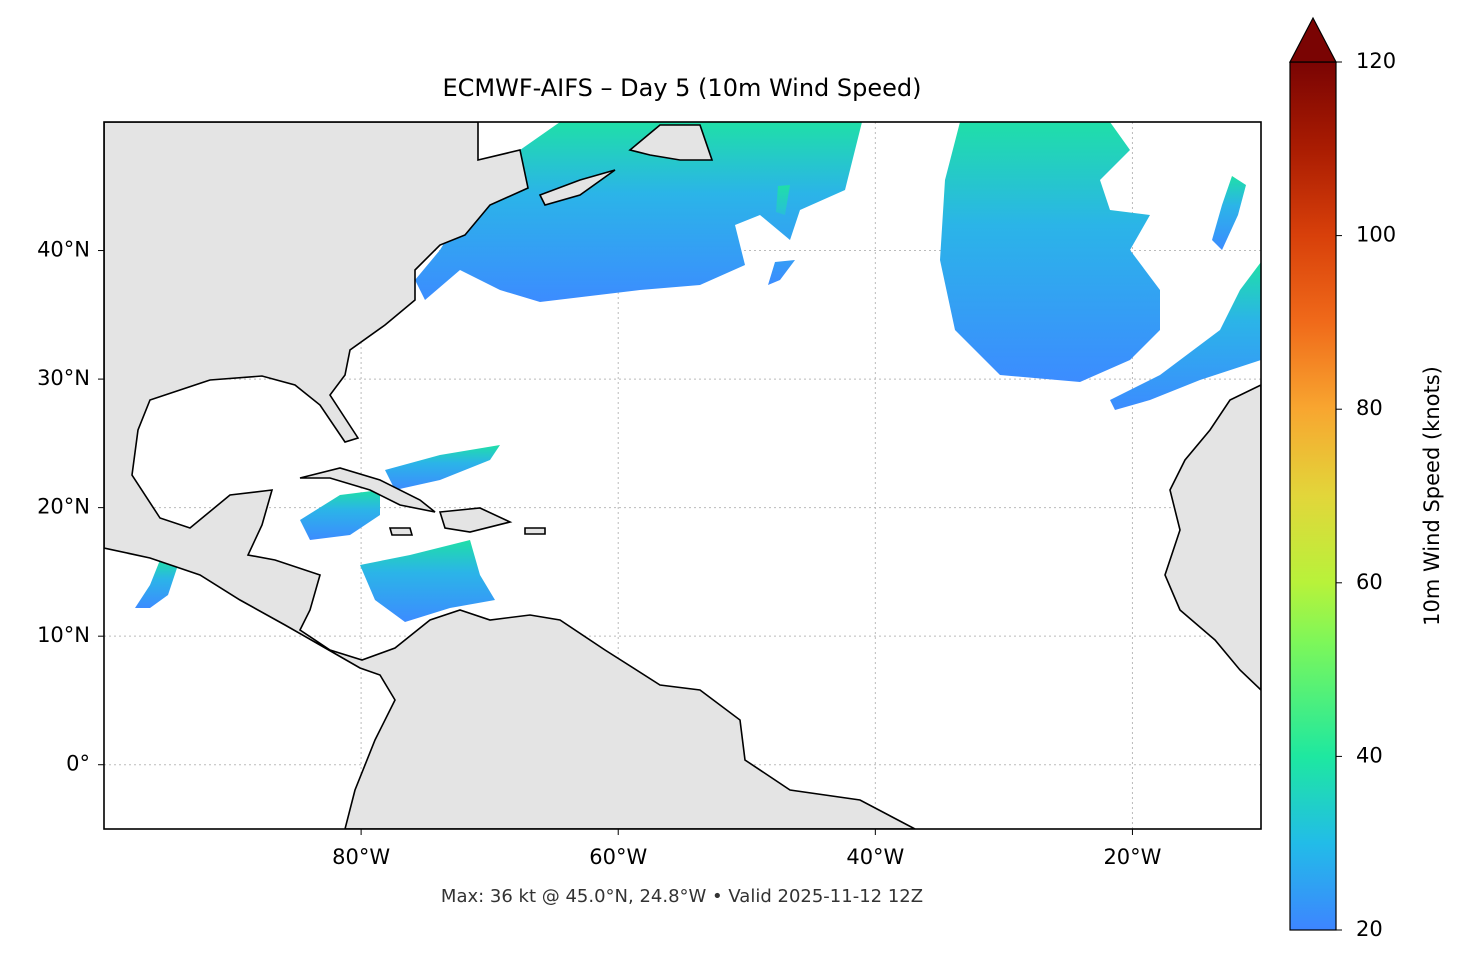  What do you see at coordinates (681, 88) in the screenshot?
I see `chart-title: ECMWF-AIFS – Day 5 (10m Wind Speed)` at bounding box center [681, 88].